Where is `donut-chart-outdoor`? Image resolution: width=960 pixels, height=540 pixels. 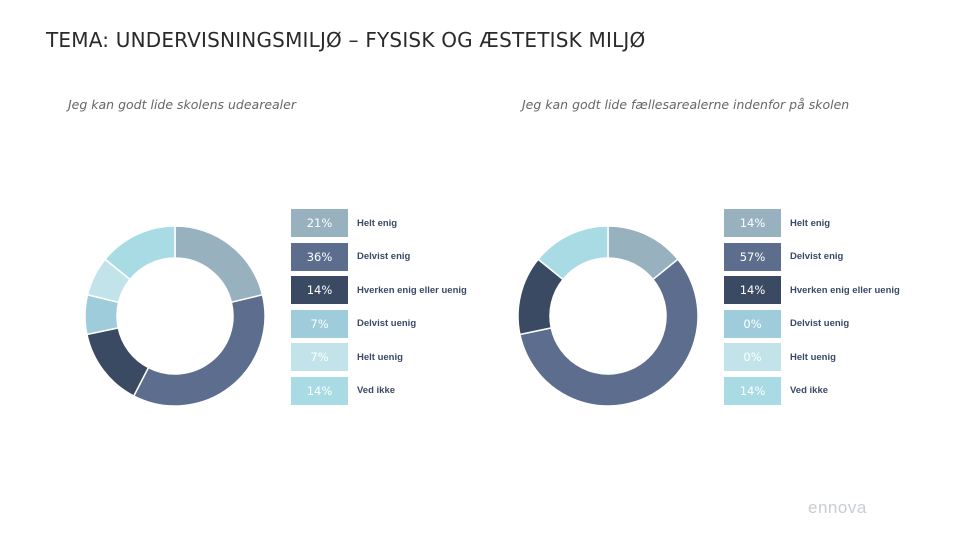 donut-chart-outdoor is located at coordinates (175, 316).